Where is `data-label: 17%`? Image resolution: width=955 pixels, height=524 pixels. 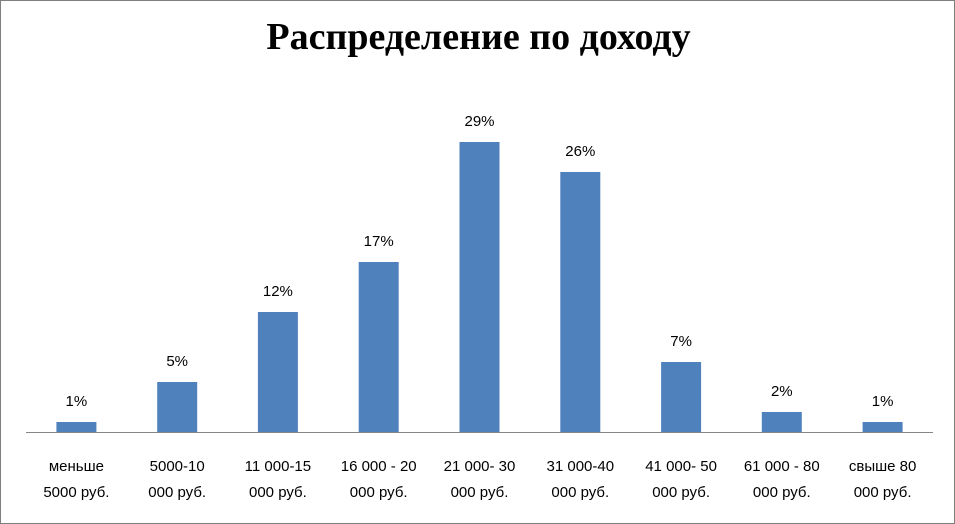 data-label: 17% is located at coordinates (379, 241).